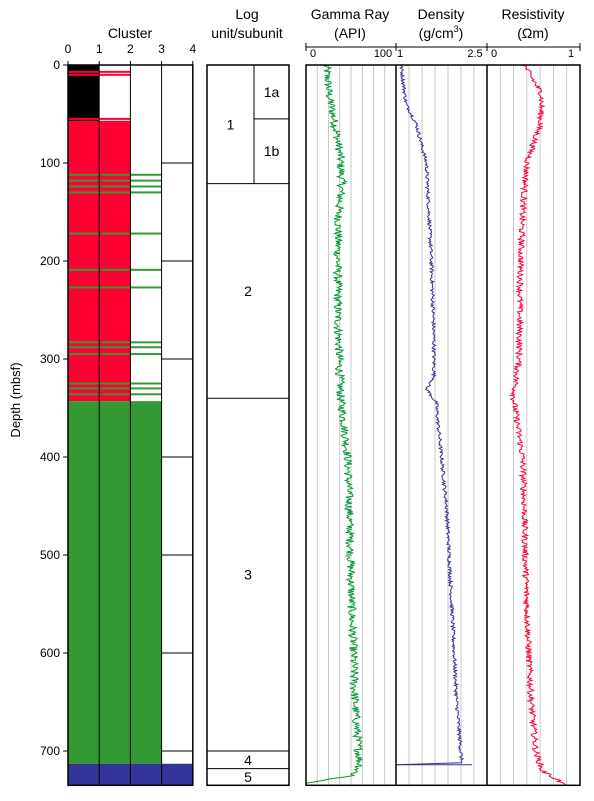 The image size is (594, 801). What do you see at coordinates (474, 54) in the screenshot?
I see `density-max-label: 2.5` at bounding box center [474, 54].